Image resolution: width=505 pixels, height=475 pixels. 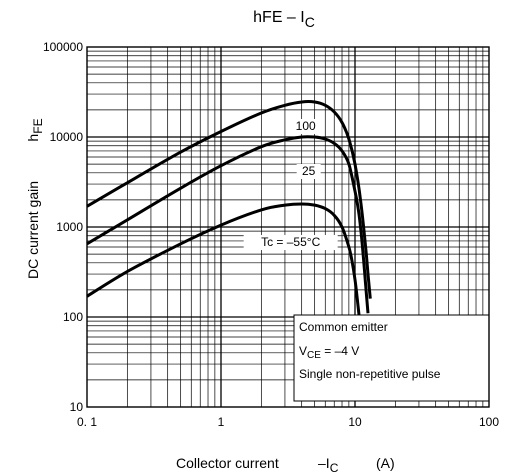 I want to click on series-label-2: Tc = –55°C, so click(x=290, y=243).